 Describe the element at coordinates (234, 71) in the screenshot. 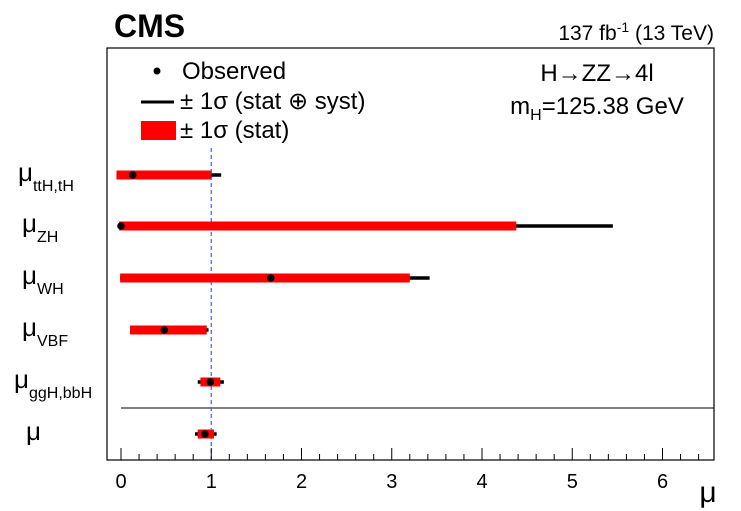

I see `legend-observed-label: Observed` at that location.